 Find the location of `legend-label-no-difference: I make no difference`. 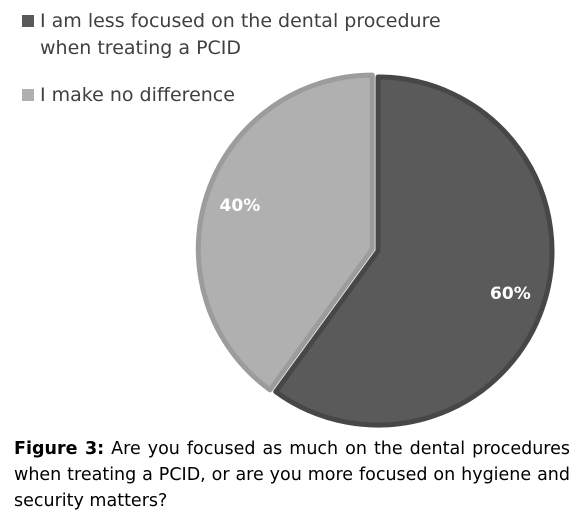

legend-label-no-difference: I make no difference is located at coordinates (137, 95).